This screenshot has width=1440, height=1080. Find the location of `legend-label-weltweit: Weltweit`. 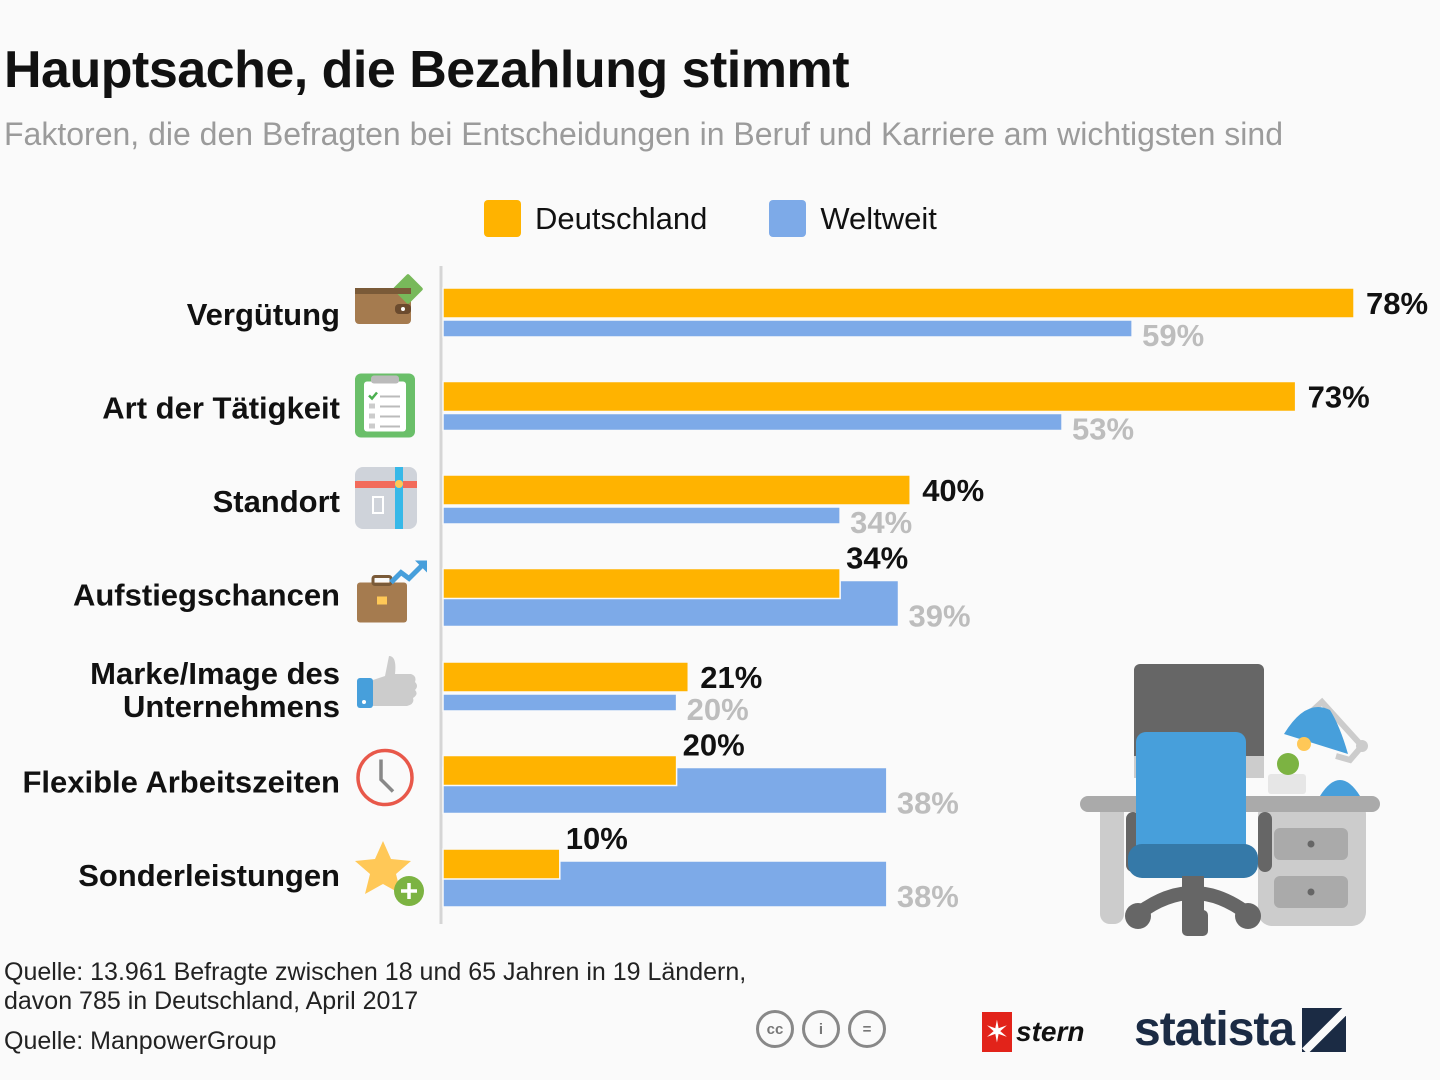

legend-label-weltweit: Weltweit is located at coordinates (878, 218).